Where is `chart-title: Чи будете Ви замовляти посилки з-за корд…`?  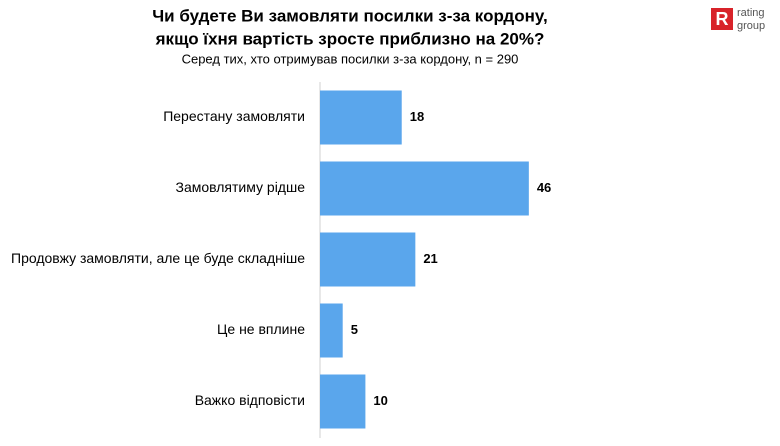 chart-title: Чи будете Ви замовляти посилки з-за корд… is located at coordinates (350, 15).